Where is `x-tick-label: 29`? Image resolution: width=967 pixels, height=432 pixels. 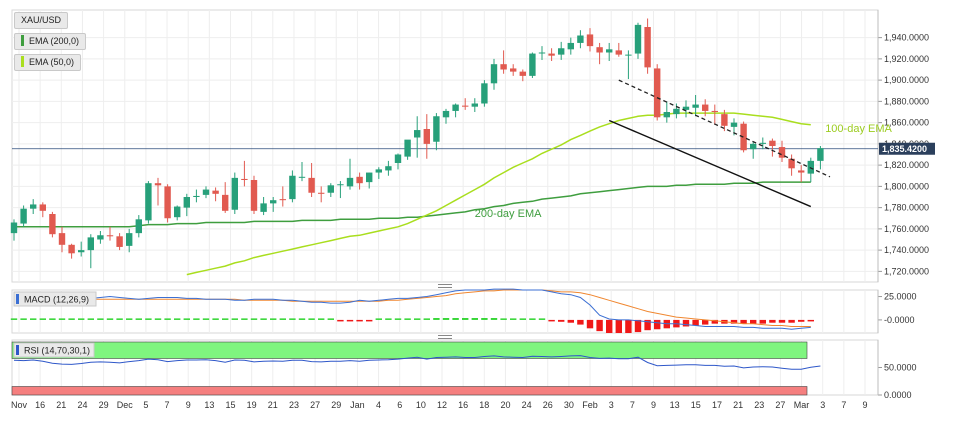 x-tick-label: 29 is located at coordinates (336, 405).